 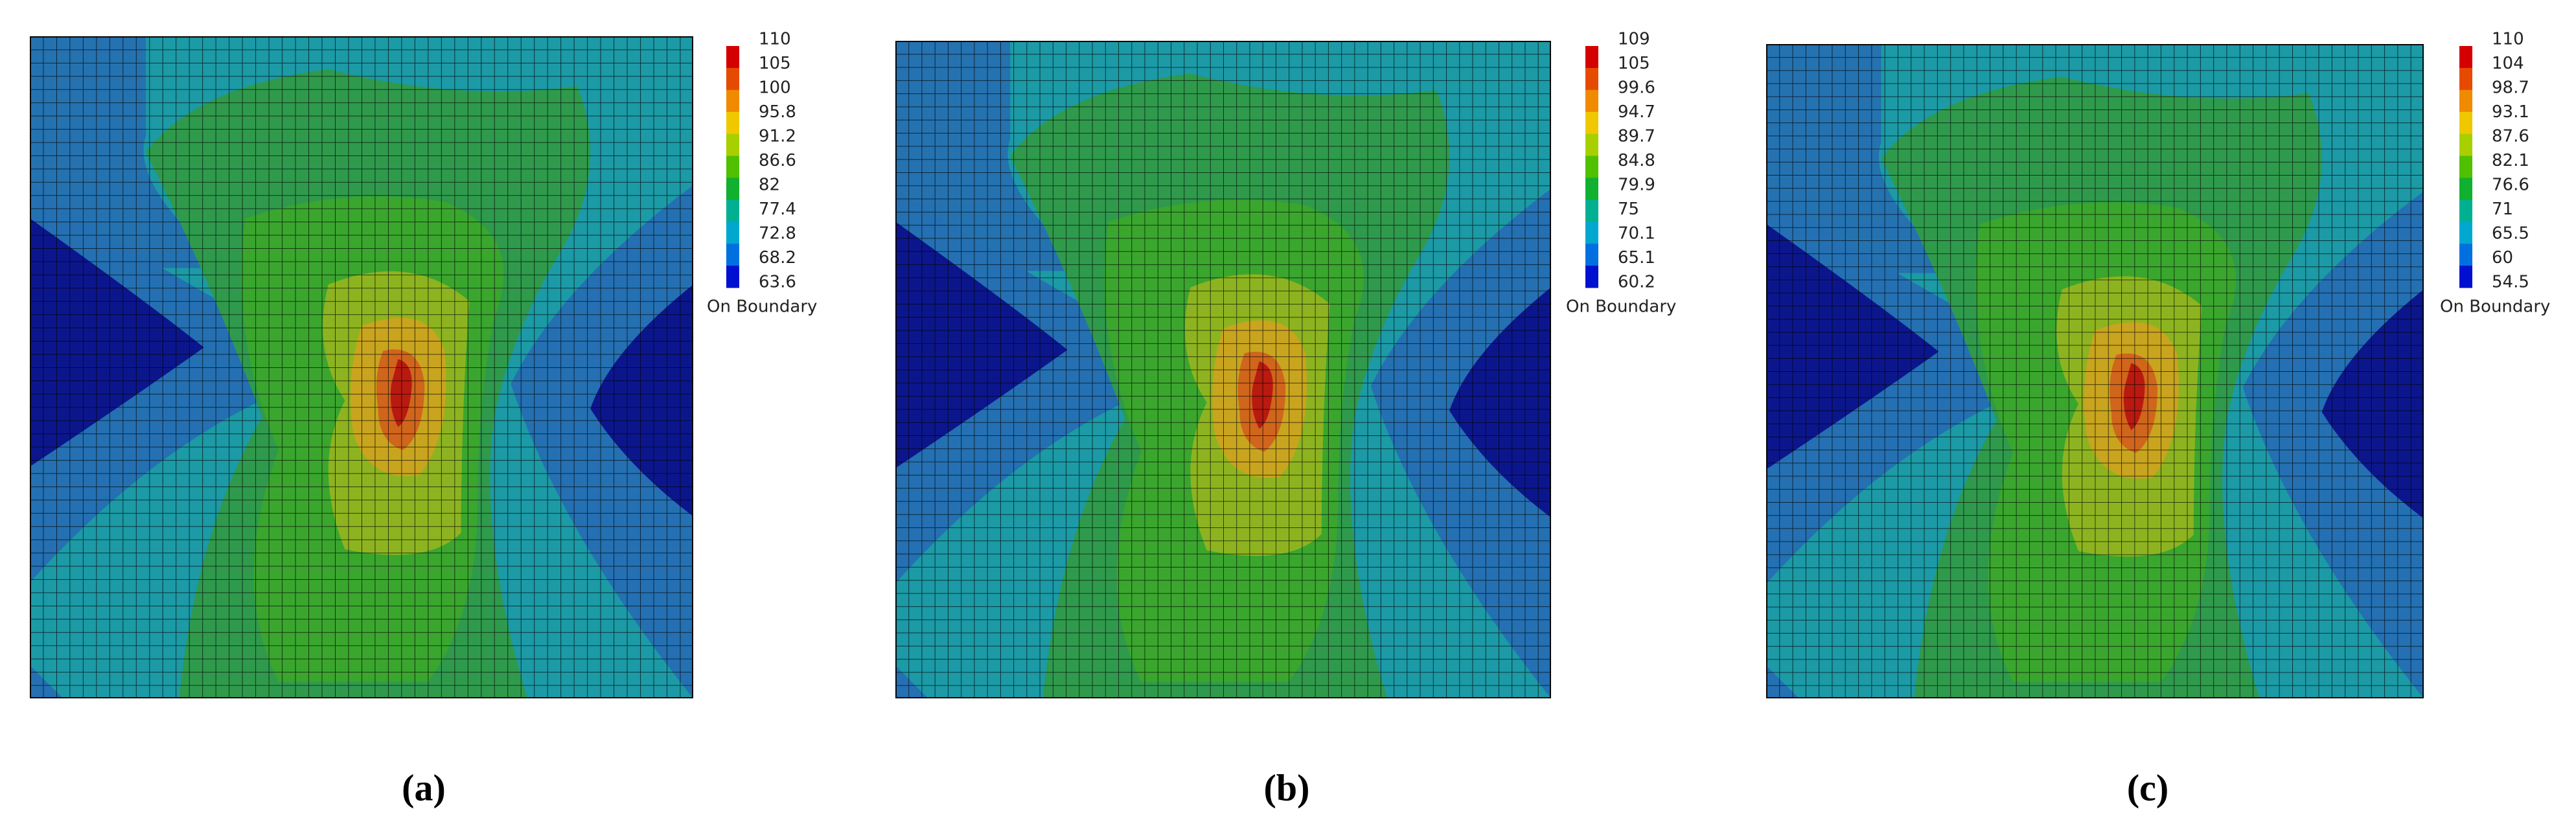 What do you see at coordinates (770, 185) in the screenshot?
I see `legend-label: 82` at bounding box center [770, 185].